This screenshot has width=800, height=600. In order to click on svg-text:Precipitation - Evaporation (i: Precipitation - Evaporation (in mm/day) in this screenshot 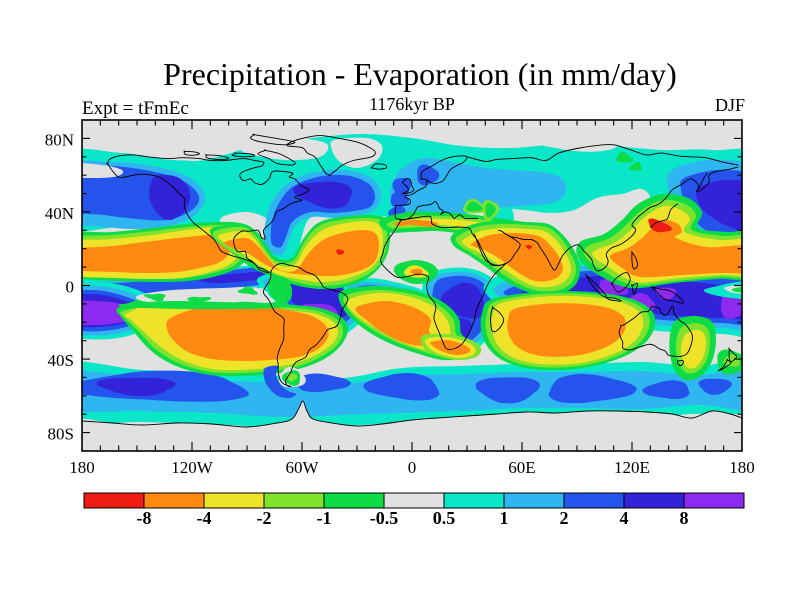, I will do `click(420, 74)`.